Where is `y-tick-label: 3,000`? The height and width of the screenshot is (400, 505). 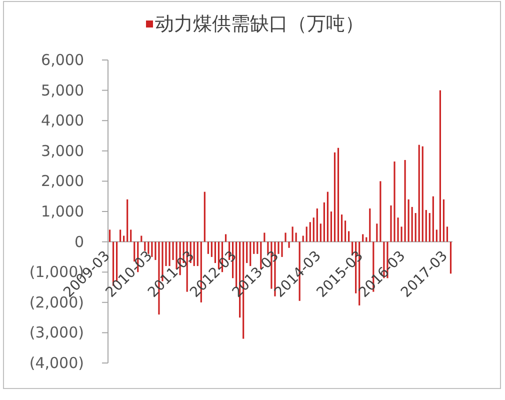 y-tick-label: 3,000 is located at coordinates (62, 151).